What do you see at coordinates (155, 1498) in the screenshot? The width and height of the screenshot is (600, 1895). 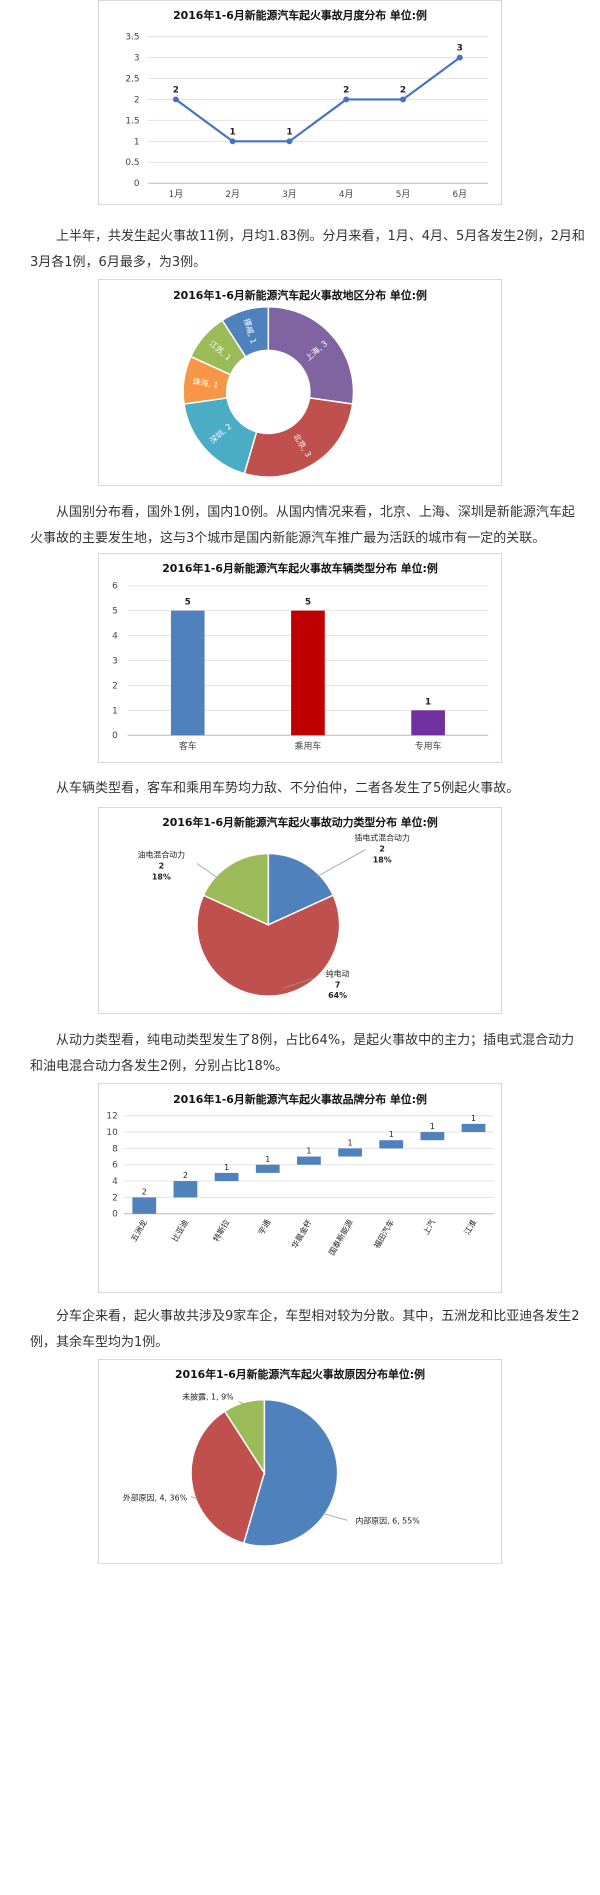 I see `slice-label: 外部原因, 4, 36%` at bounding box center [155, 1498].